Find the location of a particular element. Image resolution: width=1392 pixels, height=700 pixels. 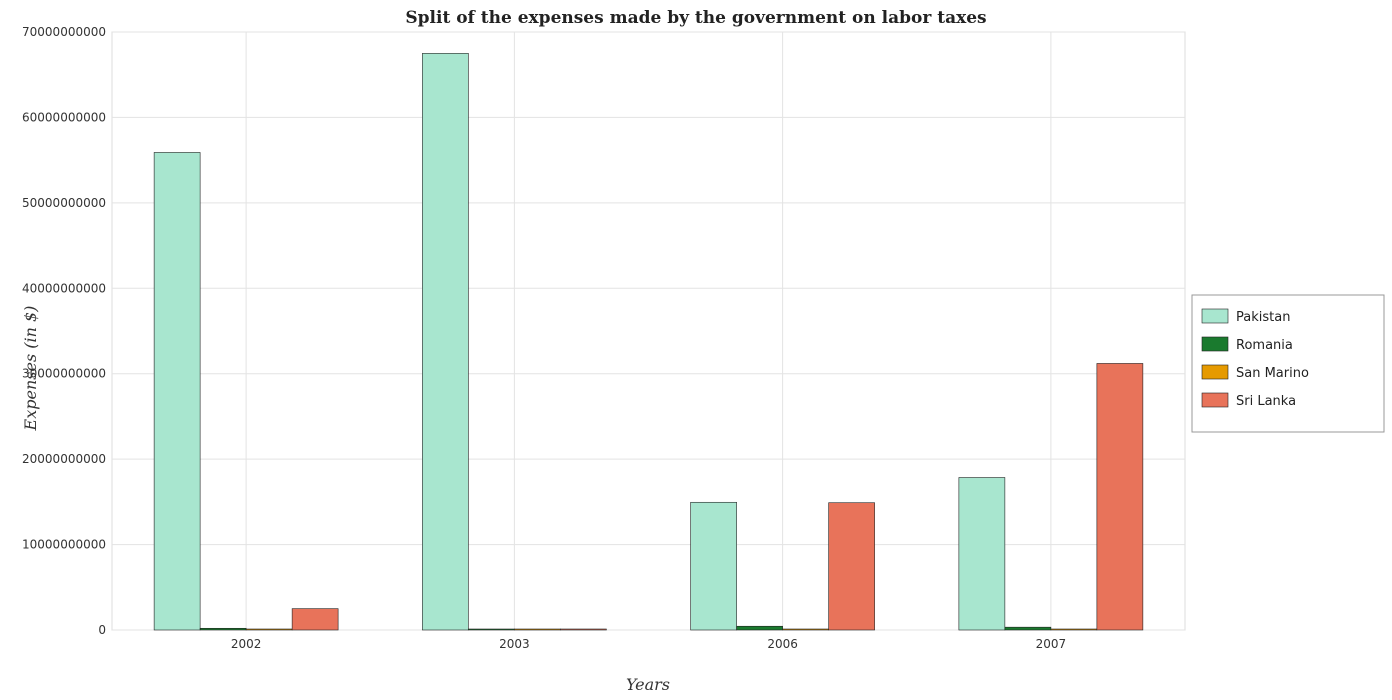

x-tick-label: 2002 is located at coordinates (246, 644).